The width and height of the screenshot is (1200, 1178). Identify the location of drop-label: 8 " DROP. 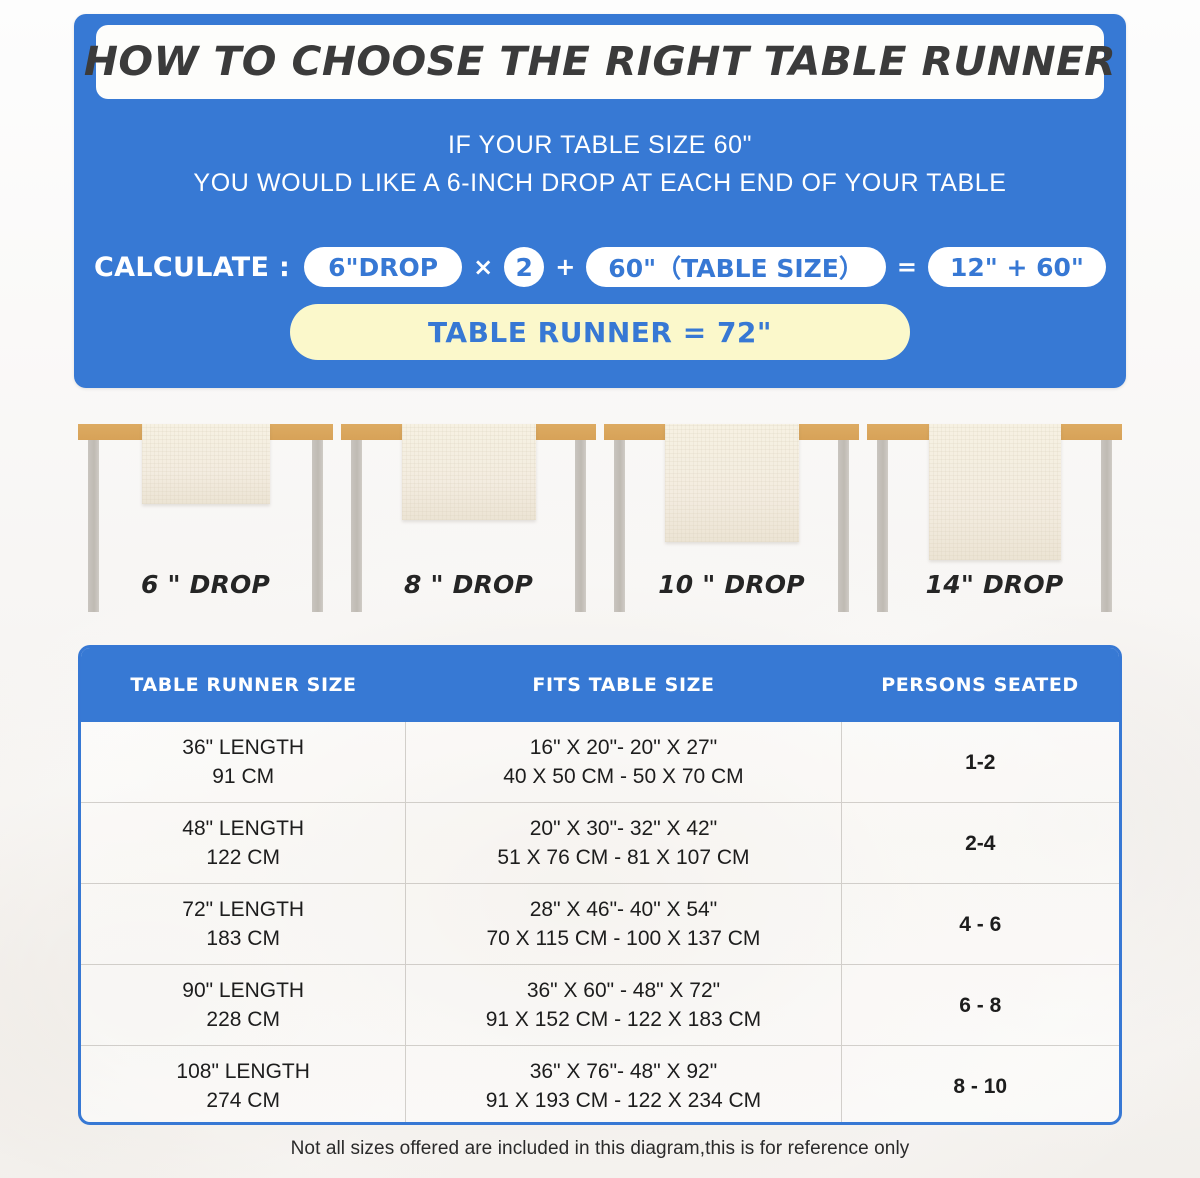
(468, 584).